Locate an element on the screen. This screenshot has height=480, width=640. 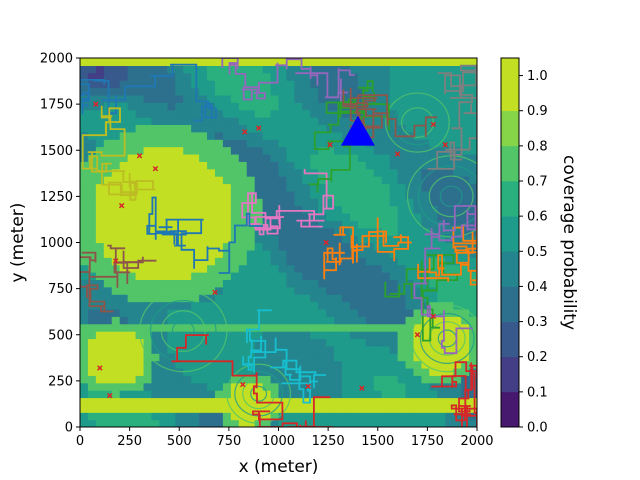
start-marker is located at coordinates (110, 395).